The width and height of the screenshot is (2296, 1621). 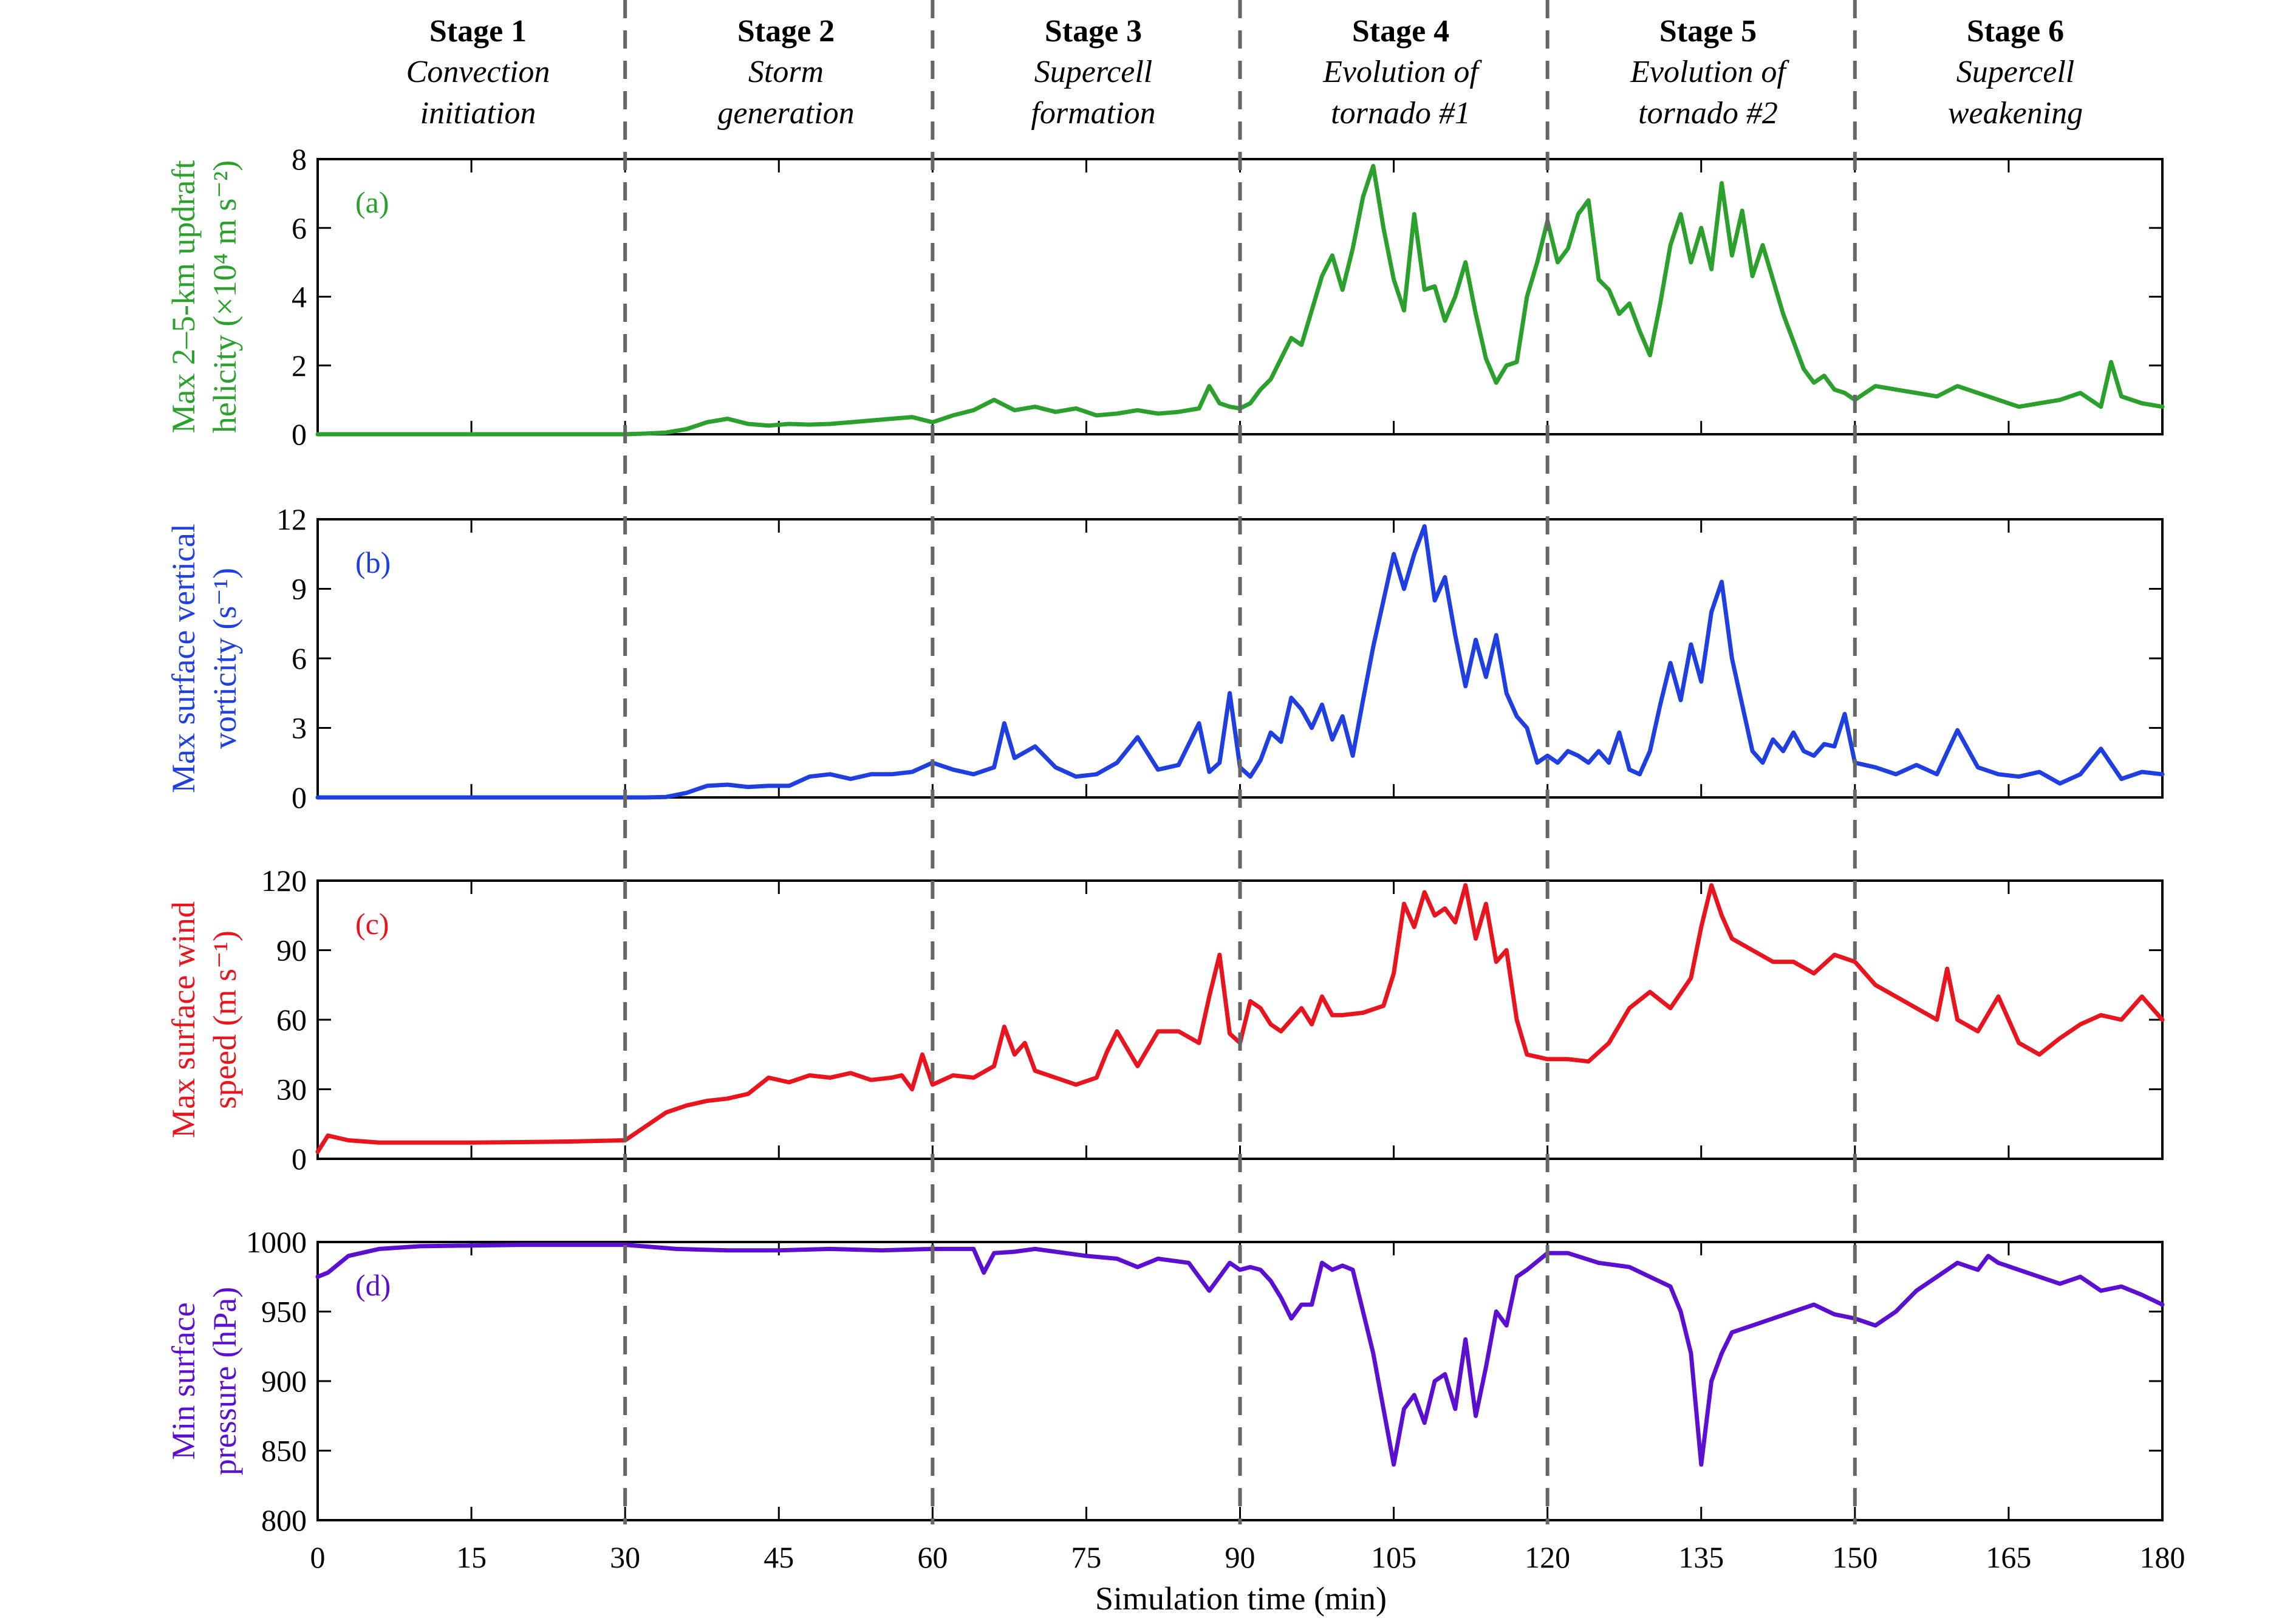 What do you see at coordinates (299, 228) in the screenshot?
I see `y-tick-label-a: 6` at bounding box center [299, 228].